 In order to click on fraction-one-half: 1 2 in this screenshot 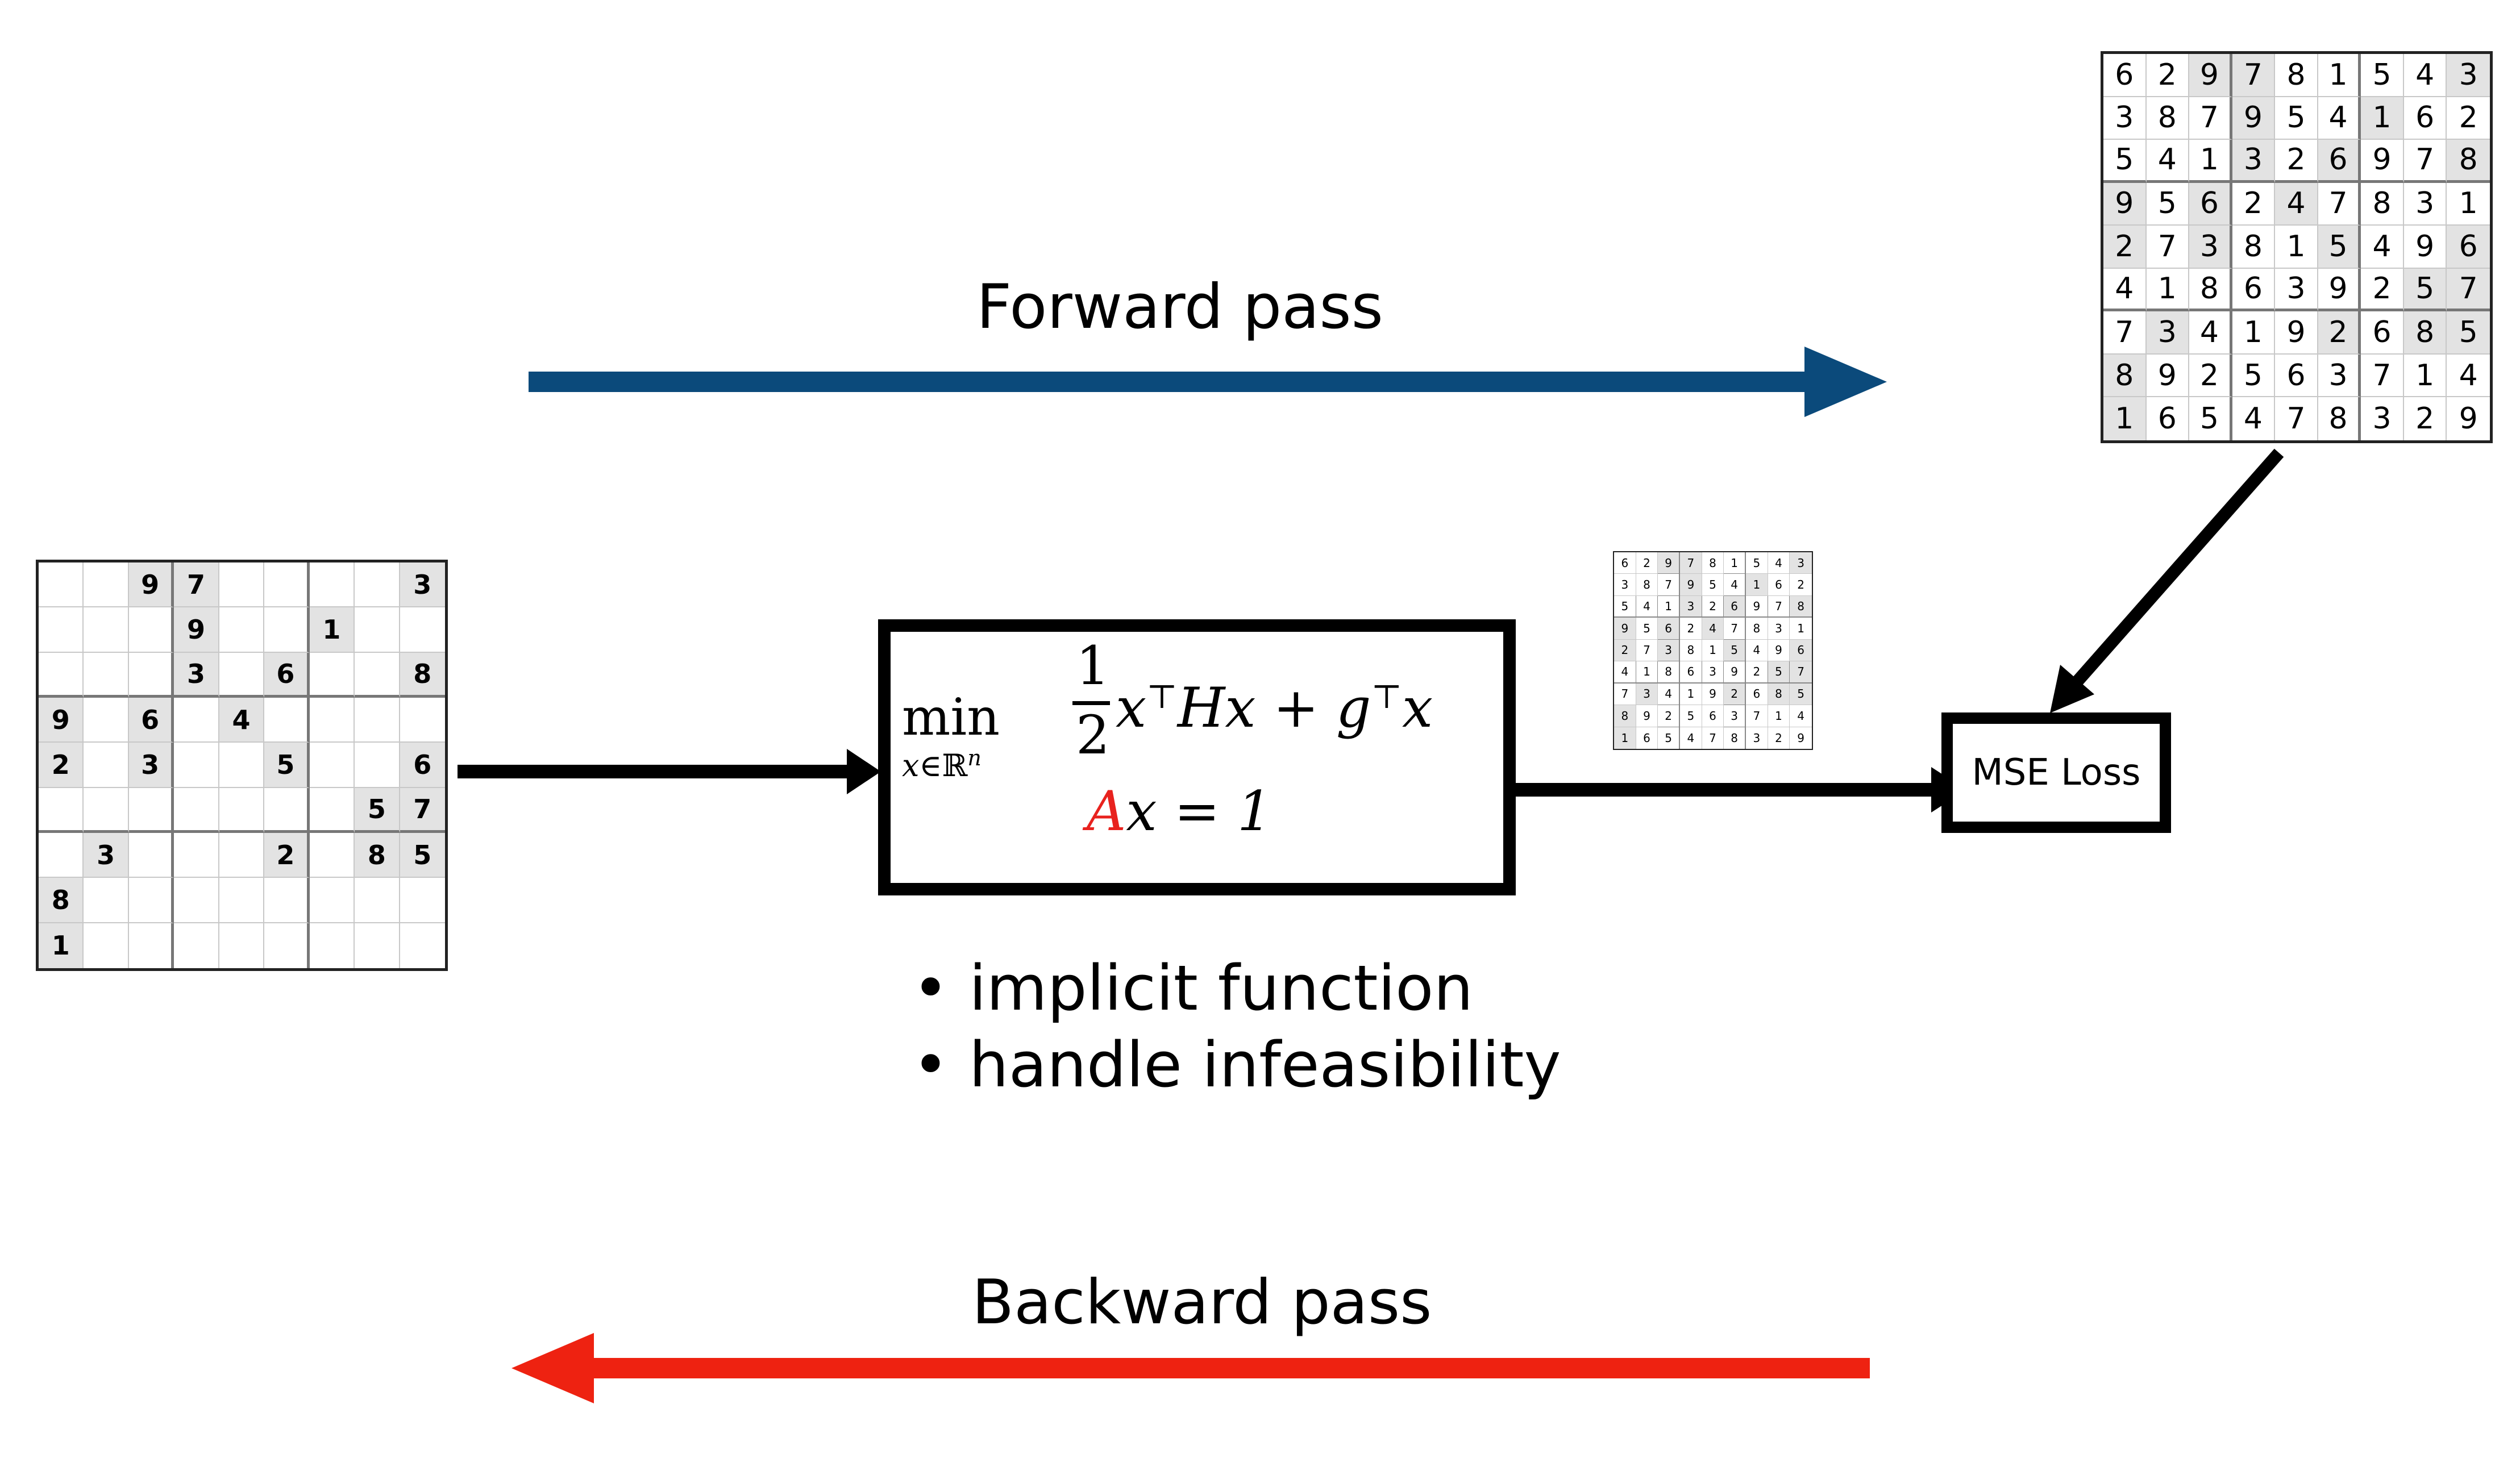, I will do `click(1091, 700)`.